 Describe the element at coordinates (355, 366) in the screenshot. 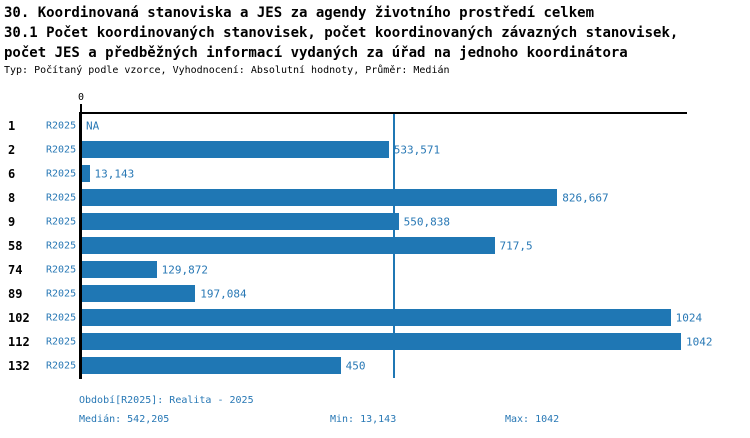

I see `bar-value-label: 450` at that location.